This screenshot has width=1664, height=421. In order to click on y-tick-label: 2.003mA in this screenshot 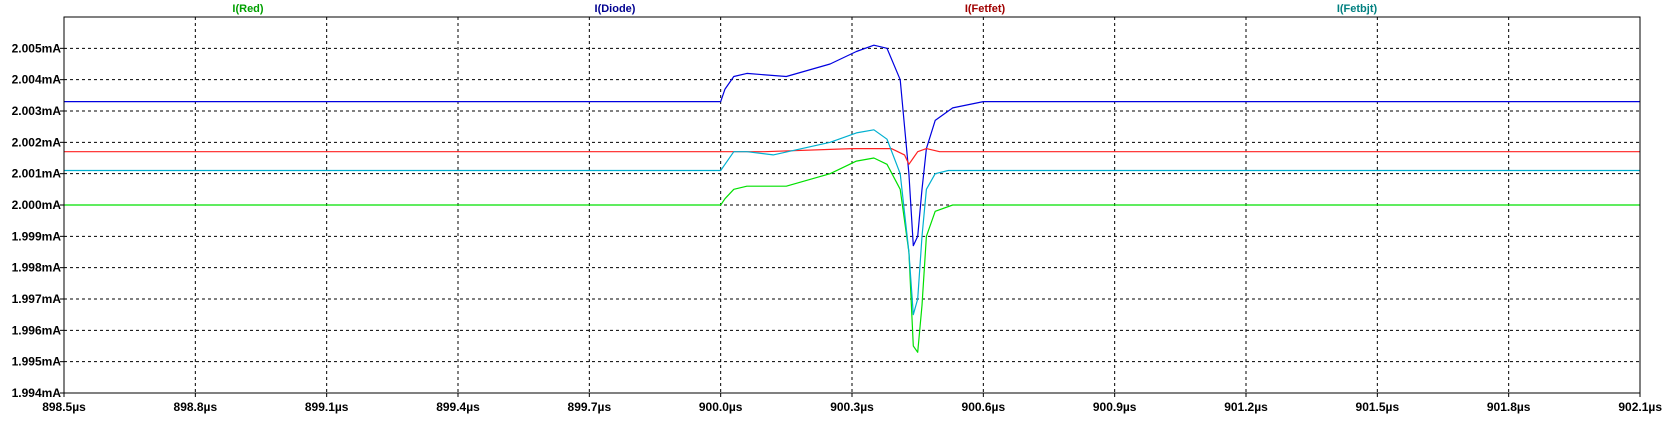, I will do `click(37, 111)`.